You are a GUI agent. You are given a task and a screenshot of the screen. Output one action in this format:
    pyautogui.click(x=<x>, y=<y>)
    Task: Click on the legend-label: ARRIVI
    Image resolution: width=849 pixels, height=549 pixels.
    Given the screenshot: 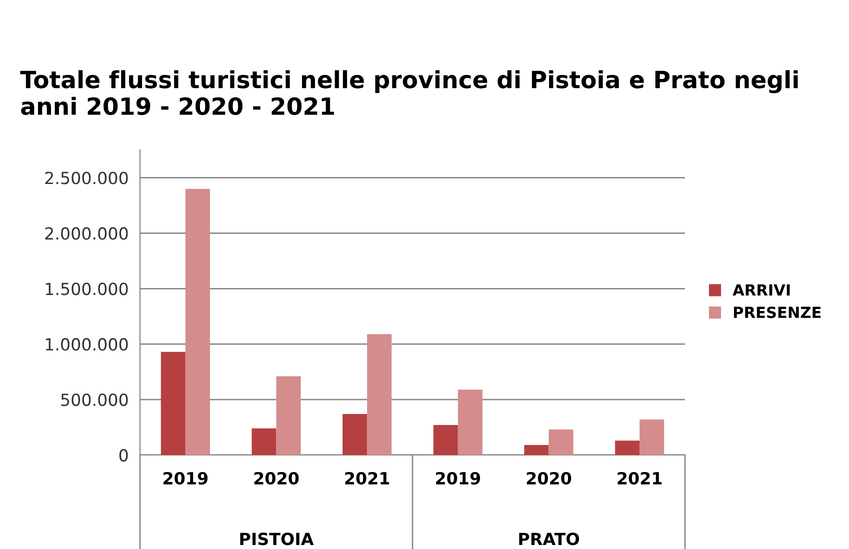 What is the action you would take?
    pyautogui.click(x=761, y=290)
    